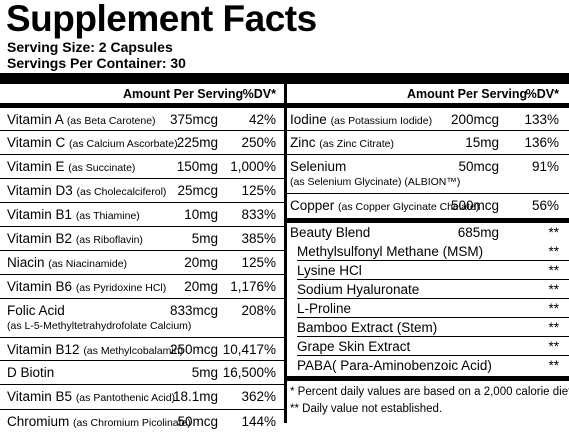 This screenshot has width=569, height=434. What do you see at coordinates (43, 349) in the screenshot?
I see `nutrient-name: Vitamin B12` at bounding box center [43, 349].